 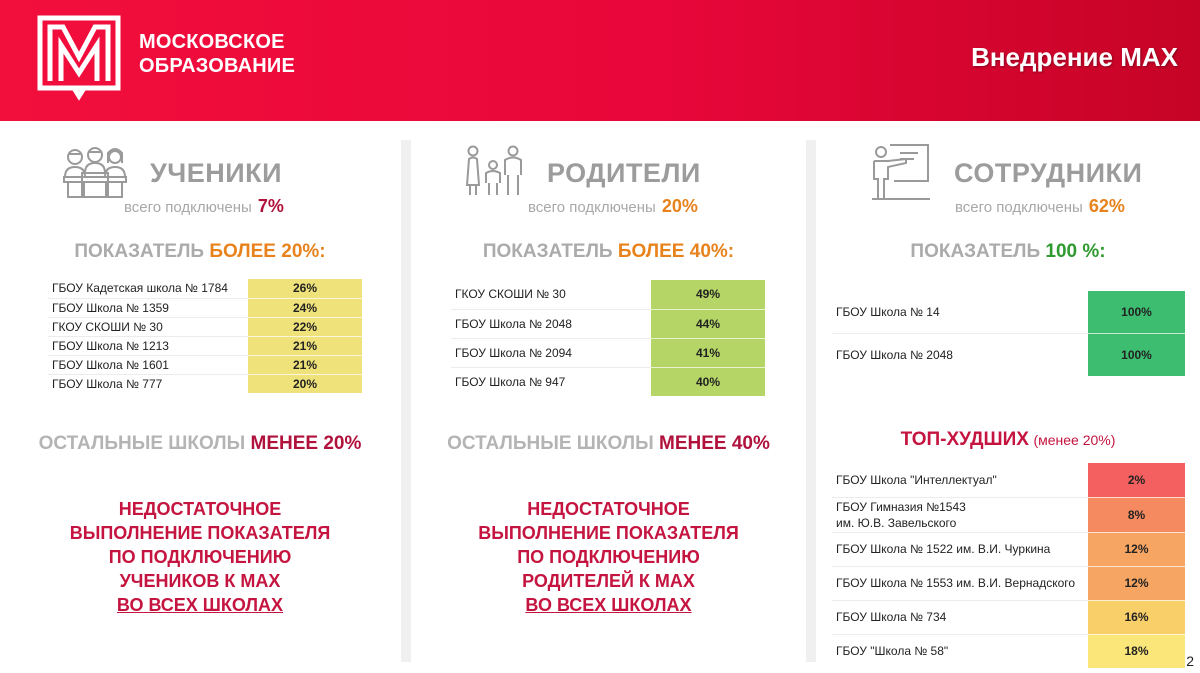 What do you see at coordinates (305, 384) in the screenshot?
I see `percent-value: 20%` at bounding box center [305, 384].